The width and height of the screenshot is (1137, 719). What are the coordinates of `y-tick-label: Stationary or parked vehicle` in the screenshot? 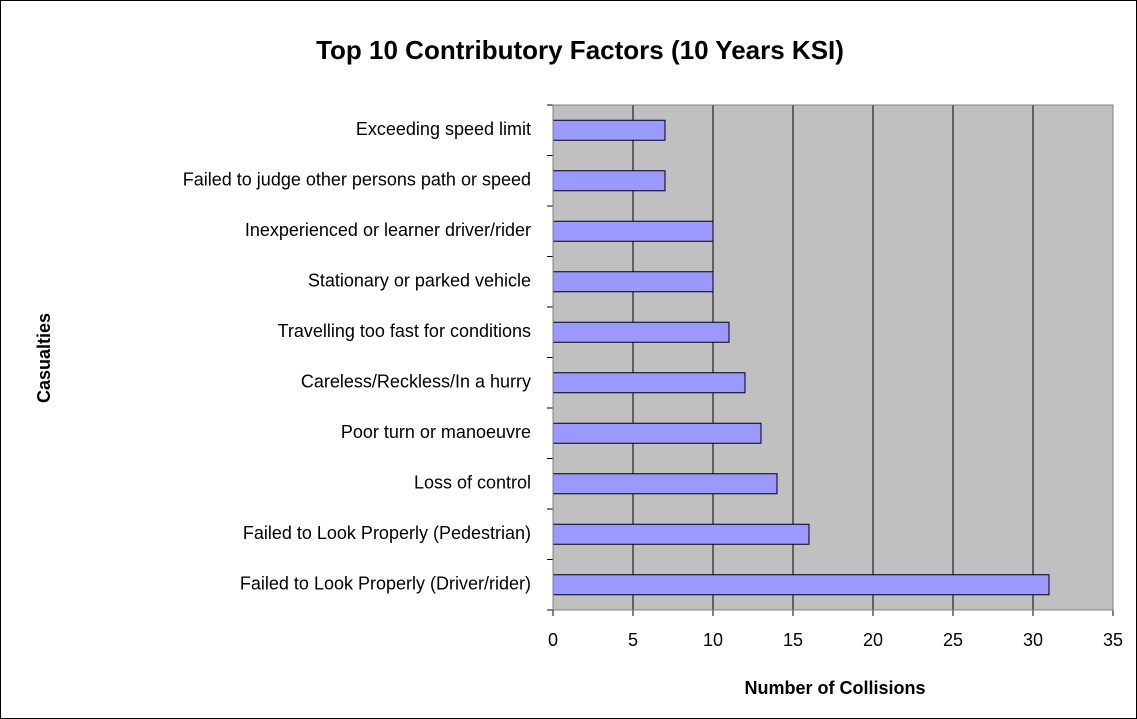 It's located at (419, 281).